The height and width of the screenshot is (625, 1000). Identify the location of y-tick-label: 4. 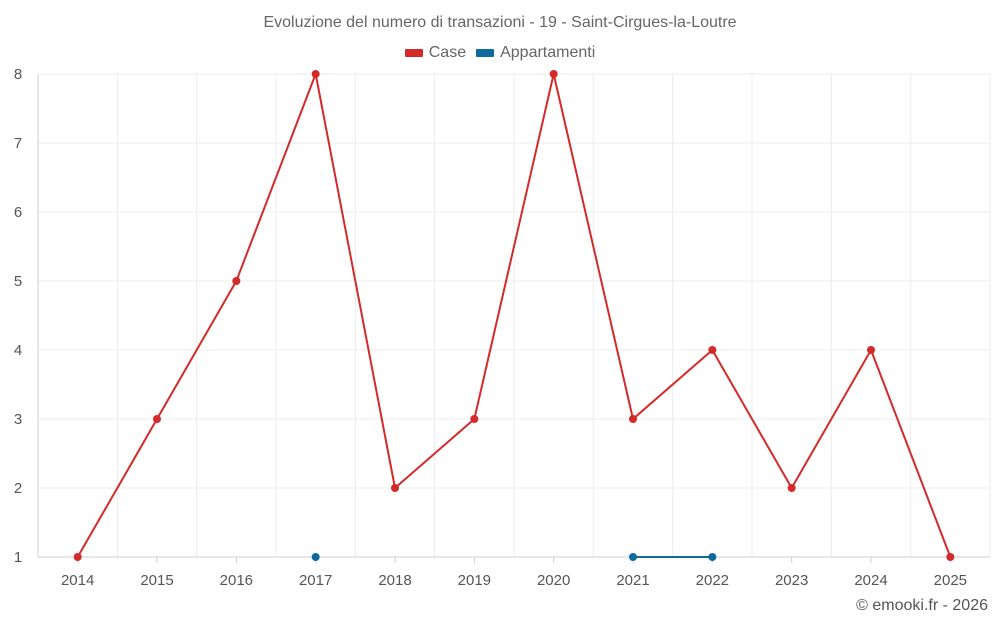
(18, 350).